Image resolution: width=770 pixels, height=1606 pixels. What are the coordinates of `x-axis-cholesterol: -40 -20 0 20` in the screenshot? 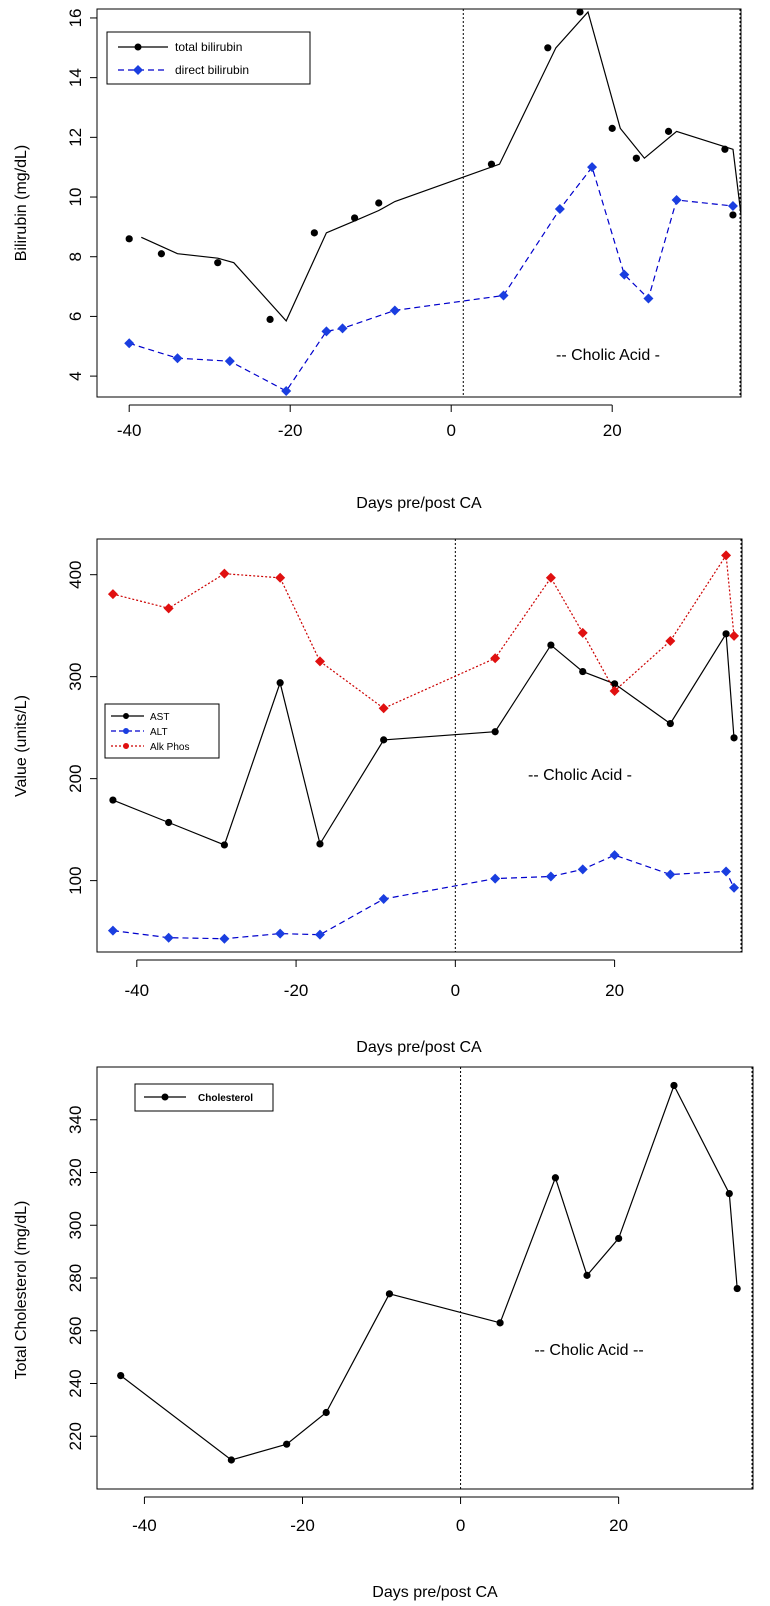 It's located at (380, 1515).